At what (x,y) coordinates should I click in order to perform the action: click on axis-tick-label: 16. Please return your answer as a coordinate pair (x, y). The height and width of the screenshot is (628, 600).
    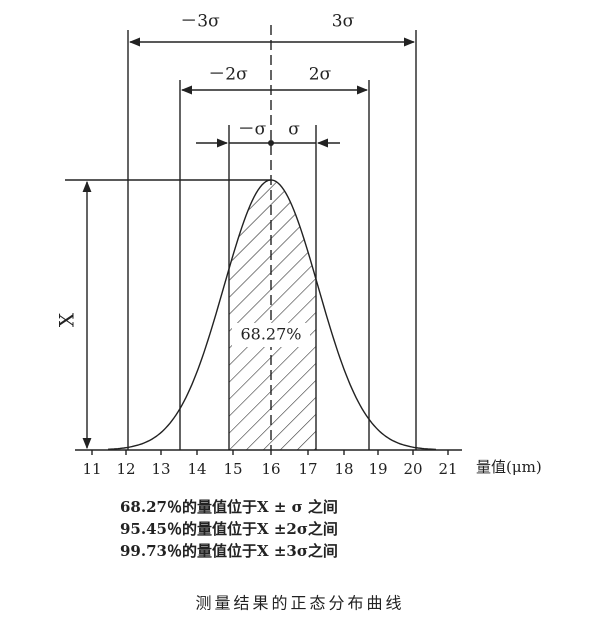
    Looking at the image, I should click on (270, 469).